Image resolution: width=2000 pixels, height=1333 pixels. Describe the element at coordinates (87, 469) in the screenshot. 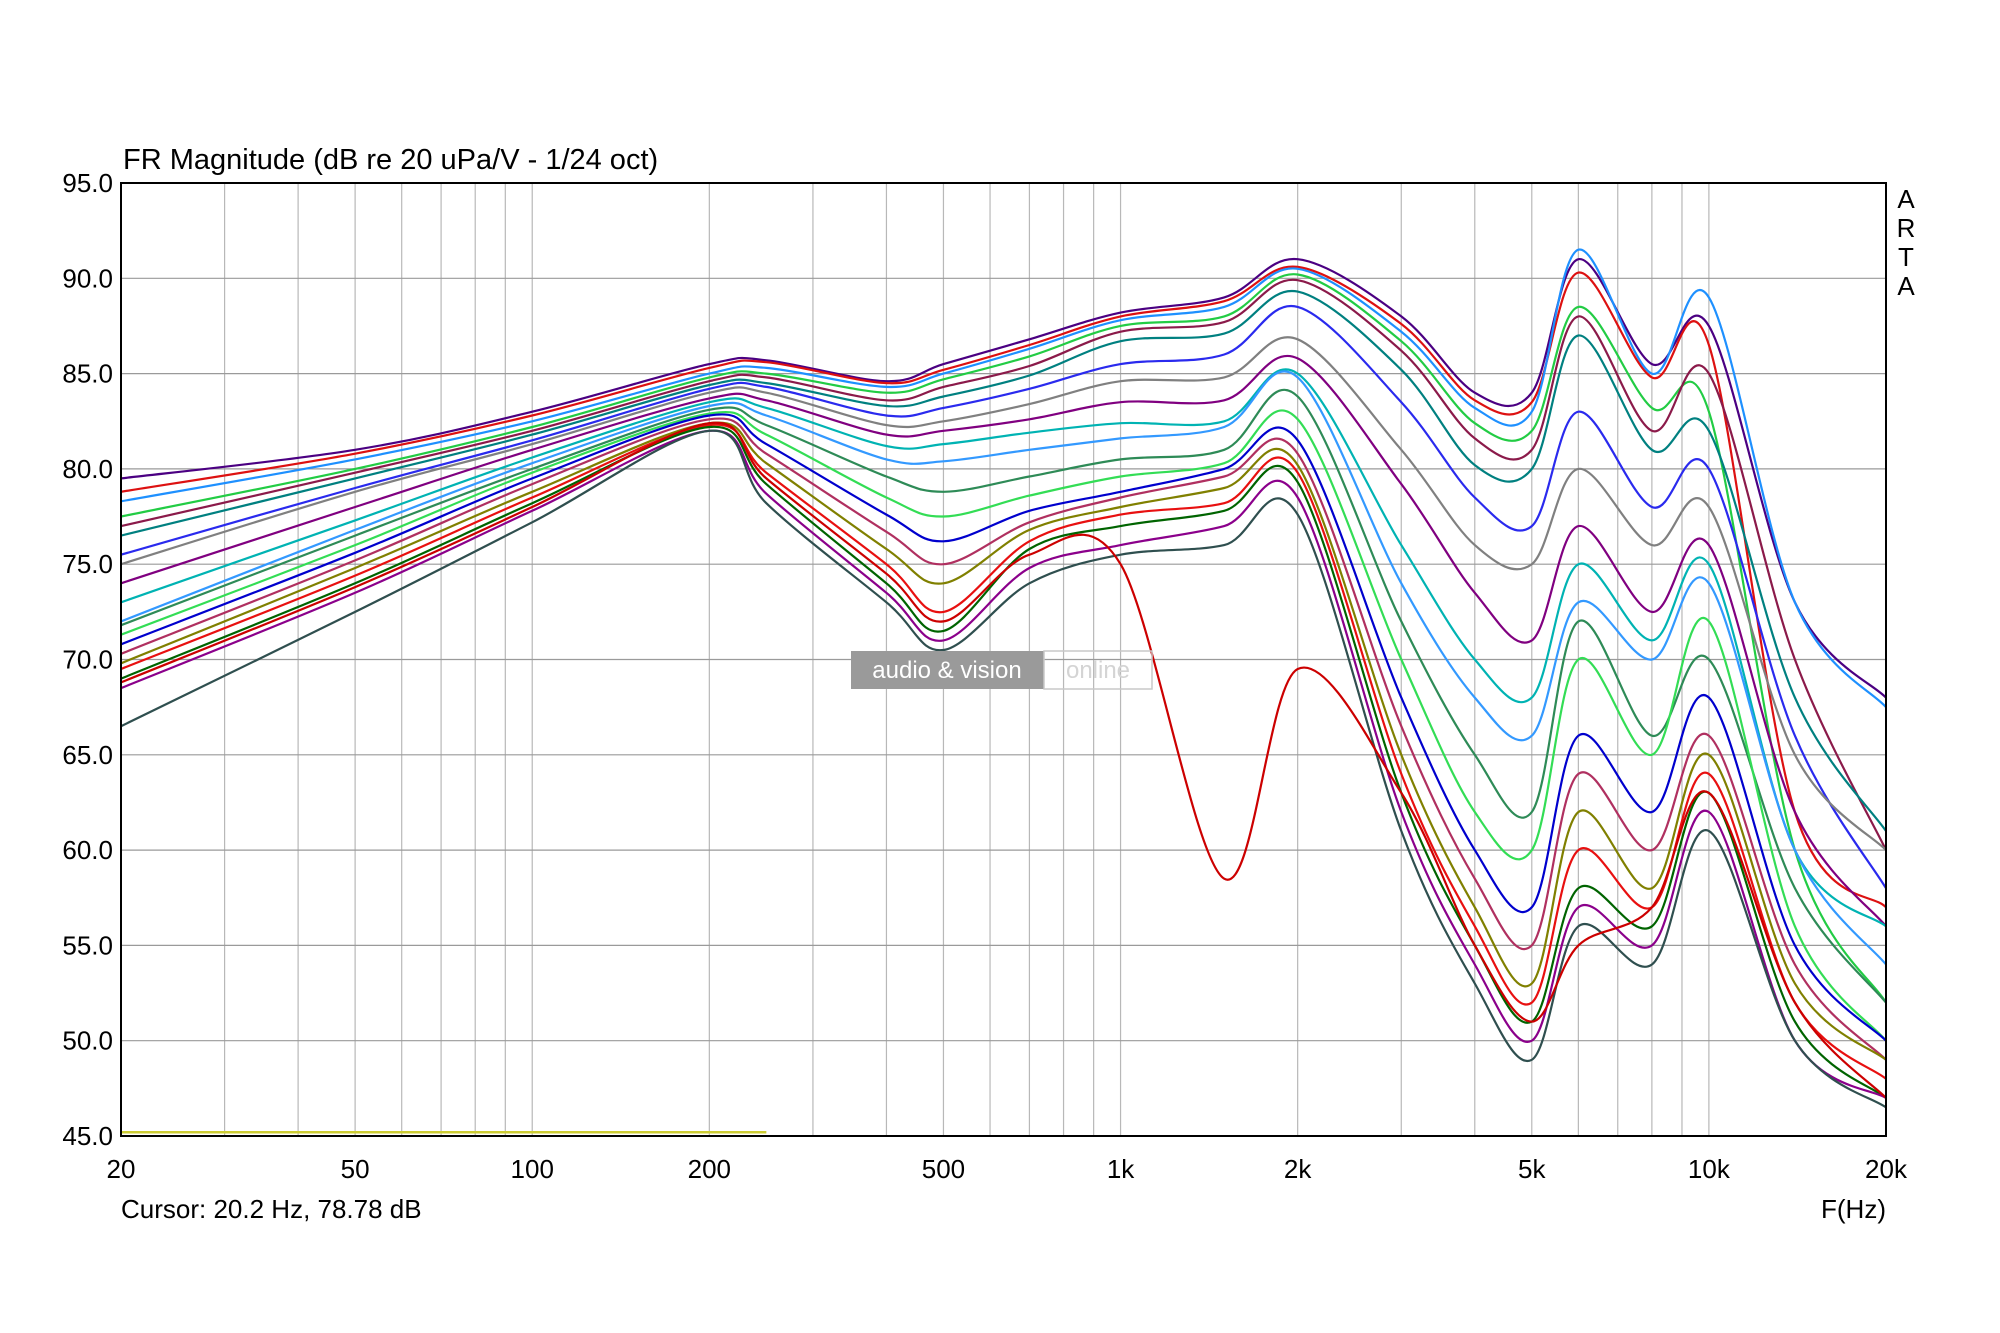

I see `y-tick-label: 80.0` at that location.